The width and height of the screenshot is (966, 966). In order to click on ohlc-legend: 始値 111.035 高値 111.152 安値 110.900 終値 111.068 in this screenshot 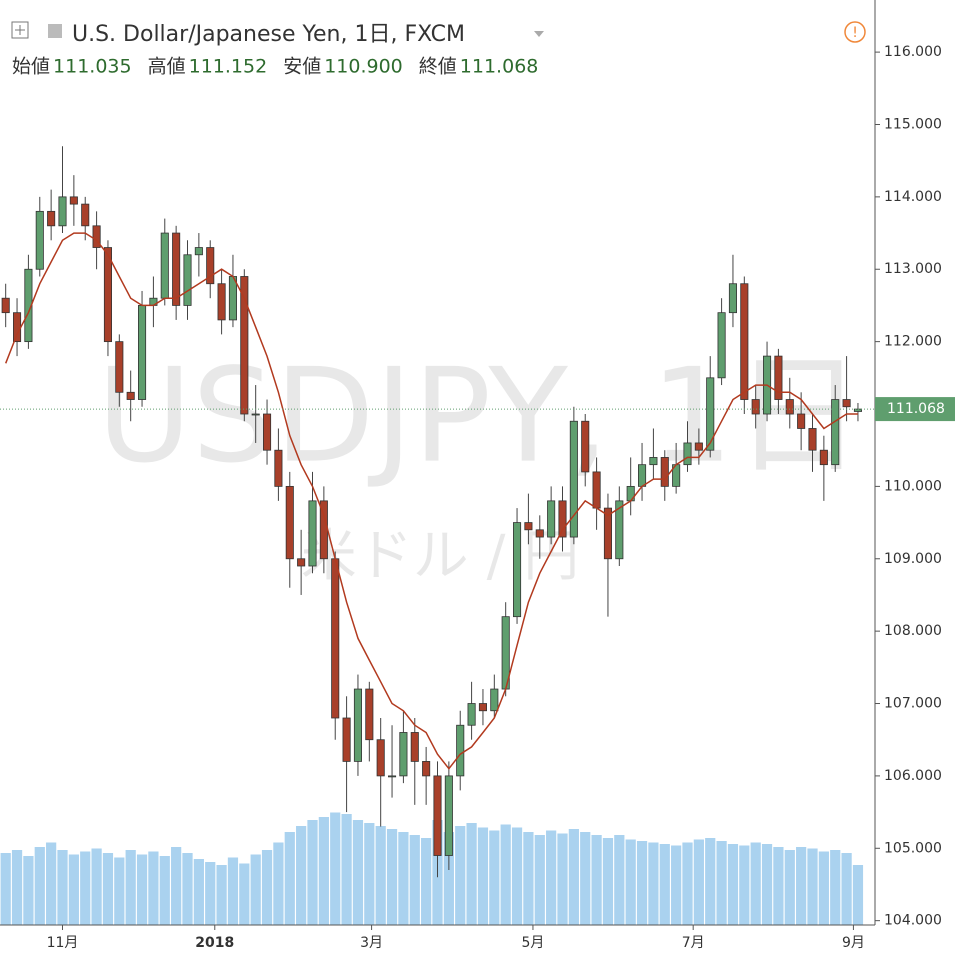, I will do `click(275, 67)`.